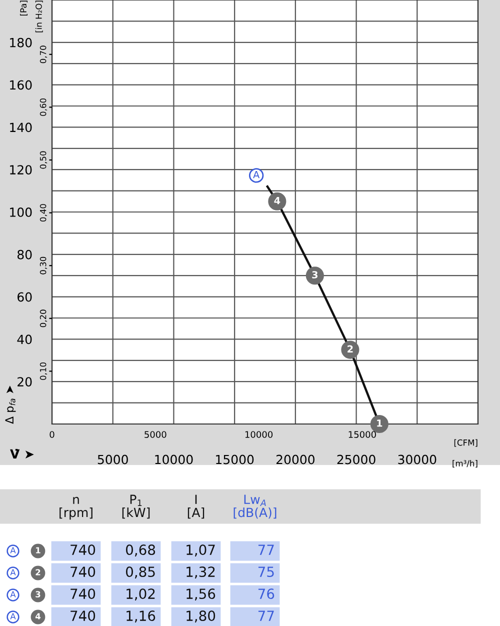 This screenshot has width=500, height=626. I want to click on x2-axis-title: [CFM], so click(466, 443).